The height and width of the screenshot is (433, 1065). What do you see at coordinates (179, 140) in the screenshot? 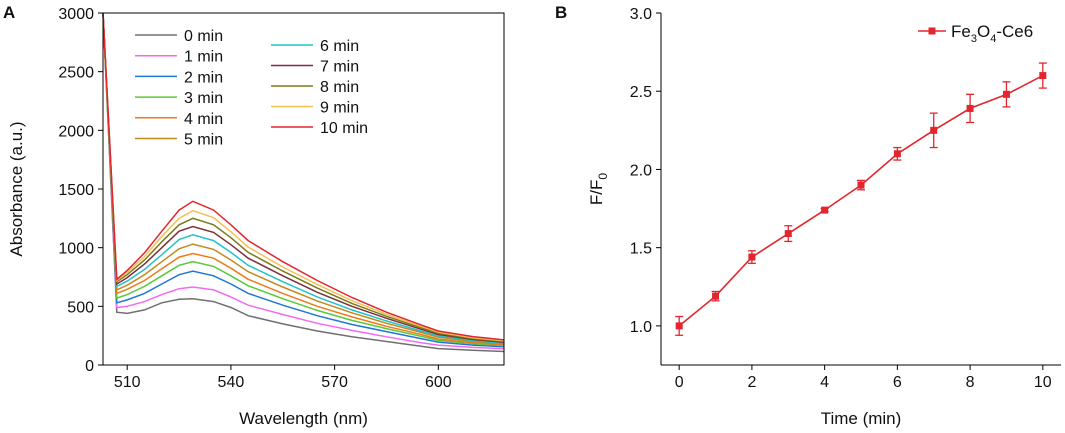
I see `legend-entry-a-5: 5 min` at bounding box center [179, 140].